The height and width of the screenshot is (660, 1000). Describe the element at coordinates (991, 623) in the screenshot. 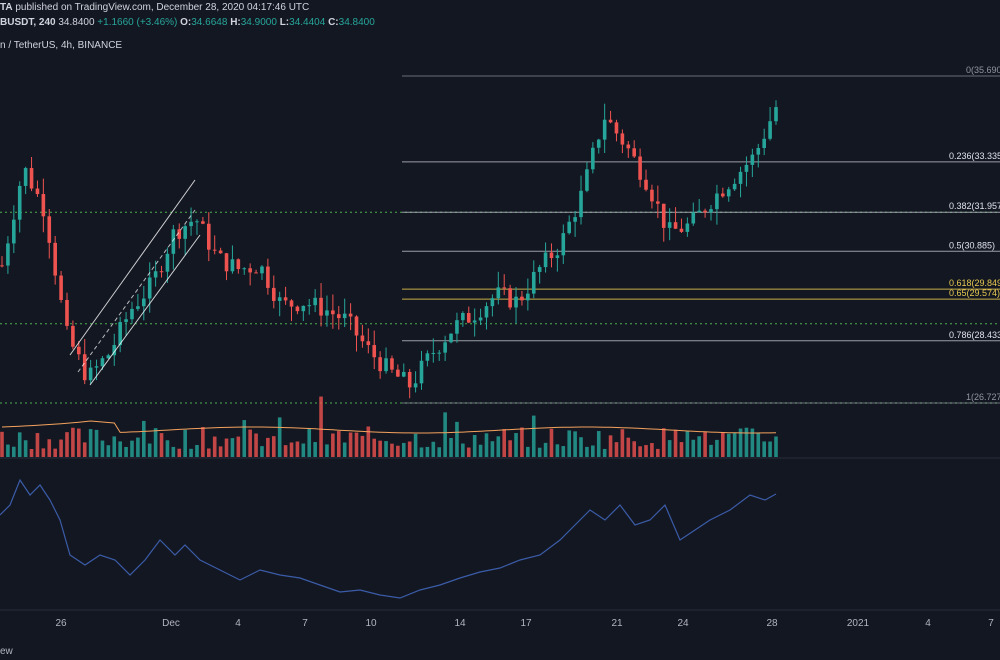

I see `x-tick-label: 7` at that location.